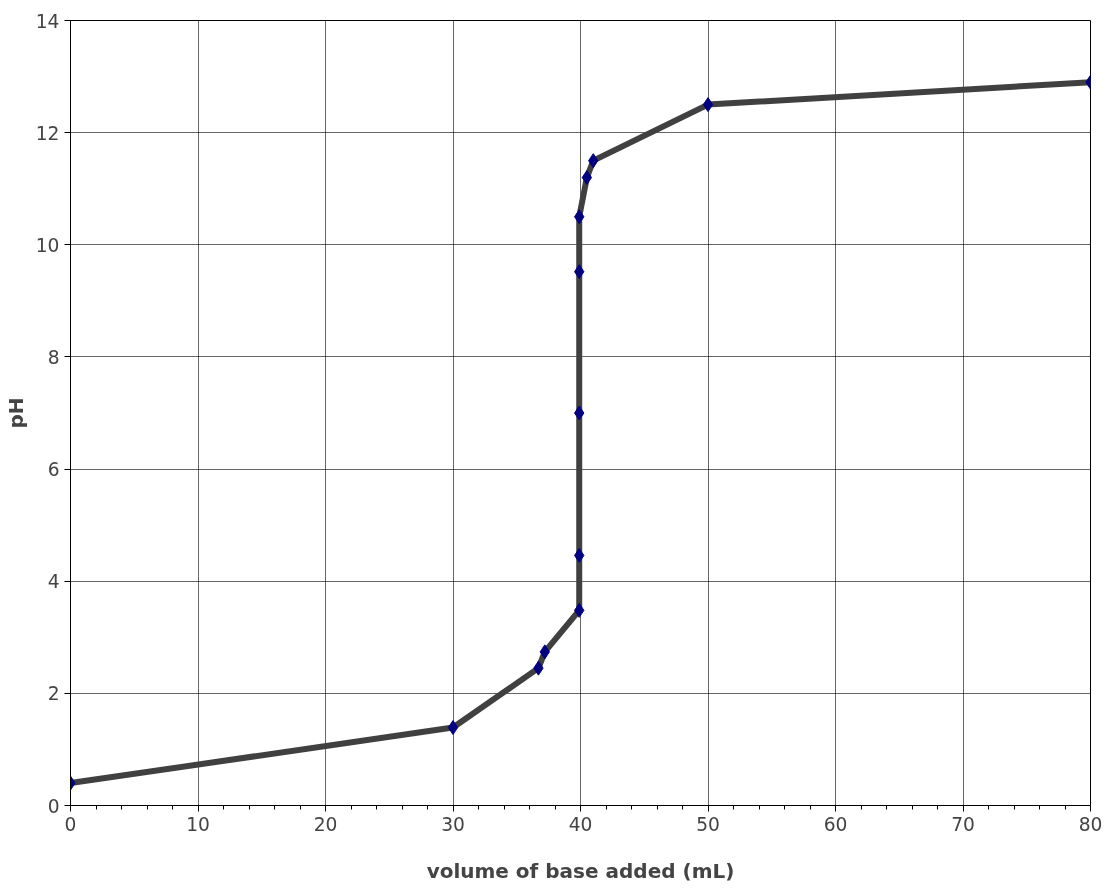  Describe the element at coordinates (198, 824) in the screenshot. I see `x-tick-label: 10` at that location.